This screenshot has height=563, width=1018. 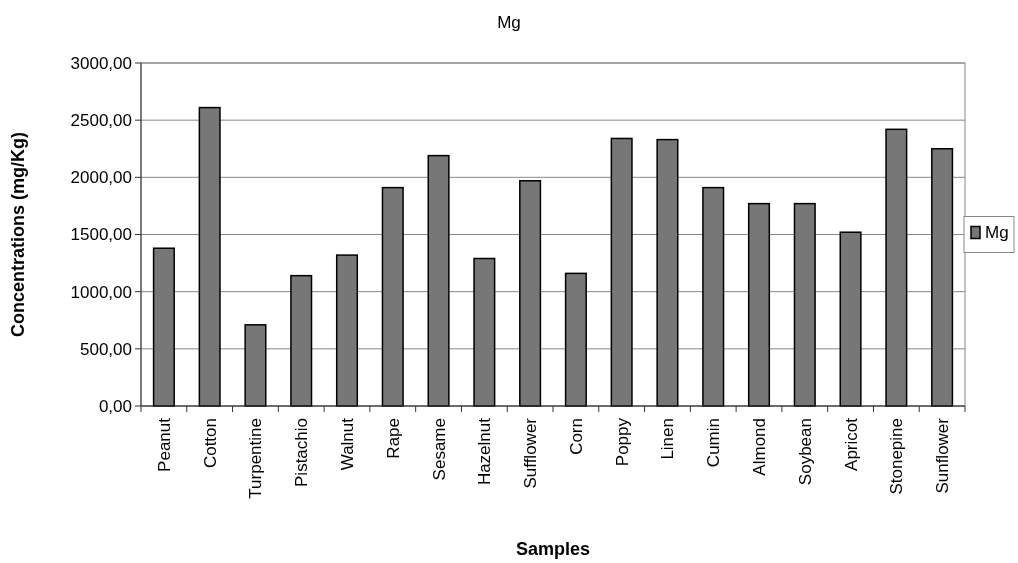 I want to click on x-tick-label: Corn, so click(x=576, y=436).